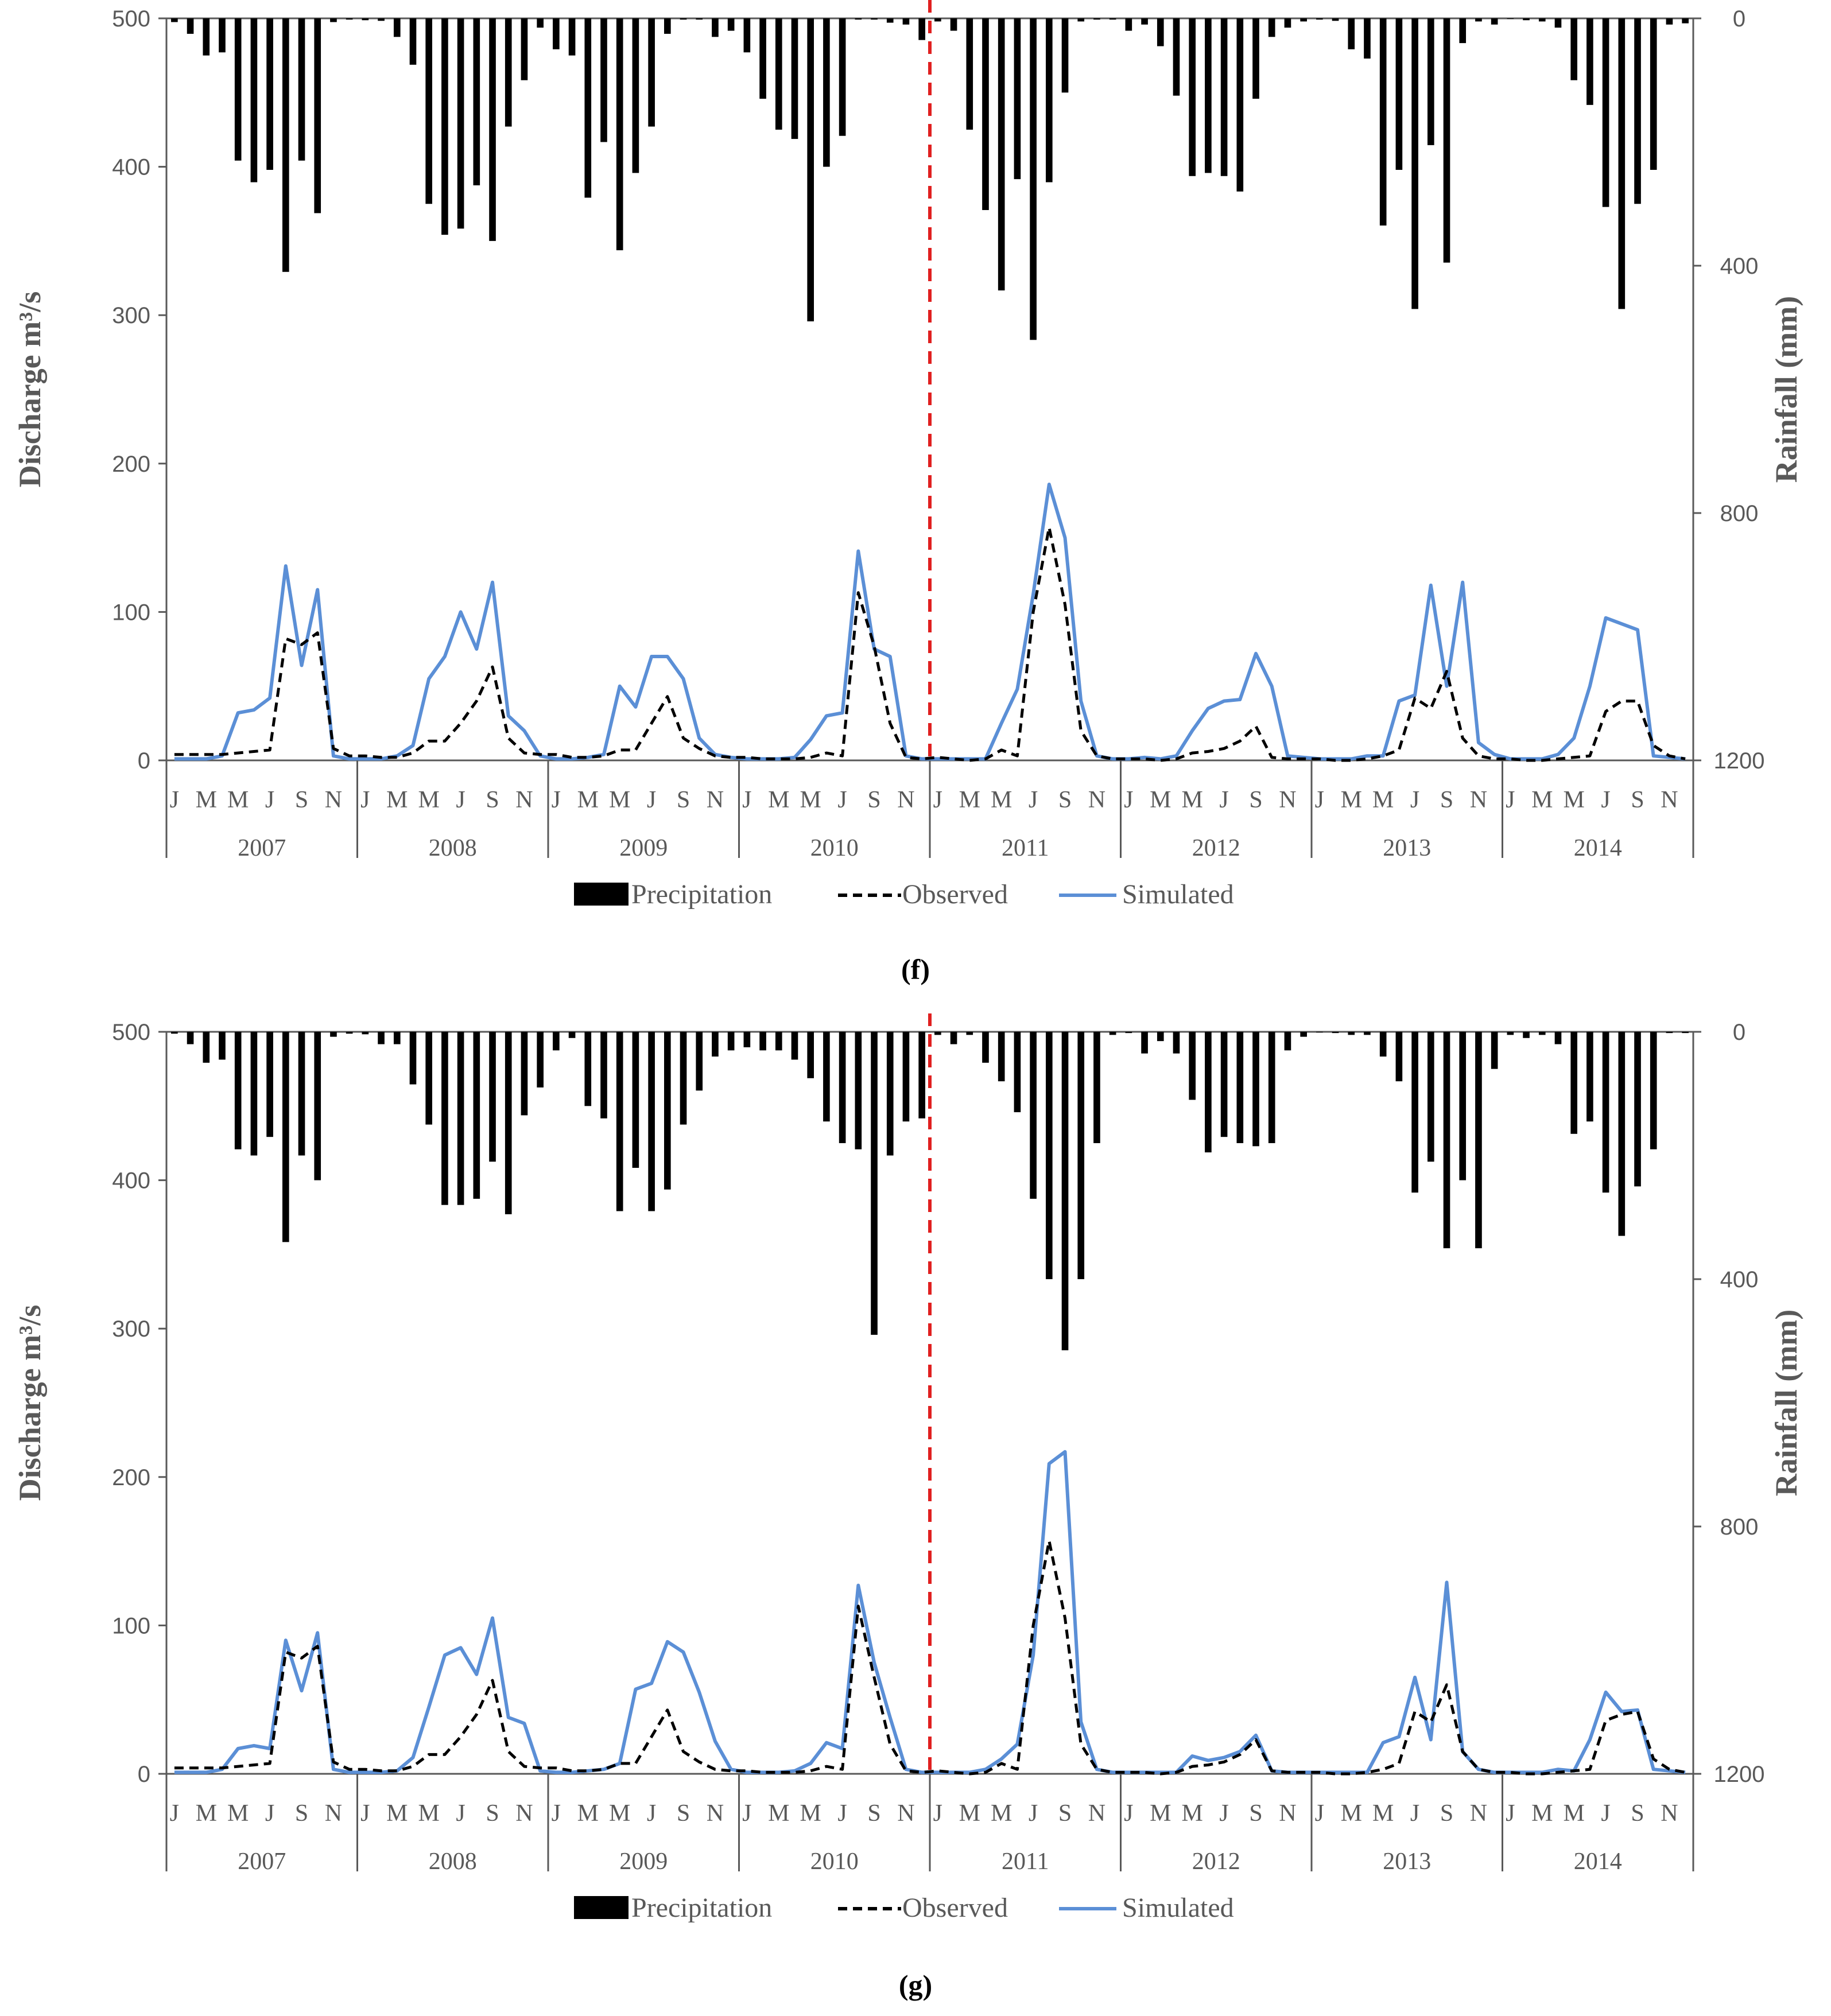 The width and height of the screenshot is (1831, 2016). What do you see at coordinates (131, 1477) in the screenshot?
I see `left-tick-label: 200` at bounding box center [131, 1477].